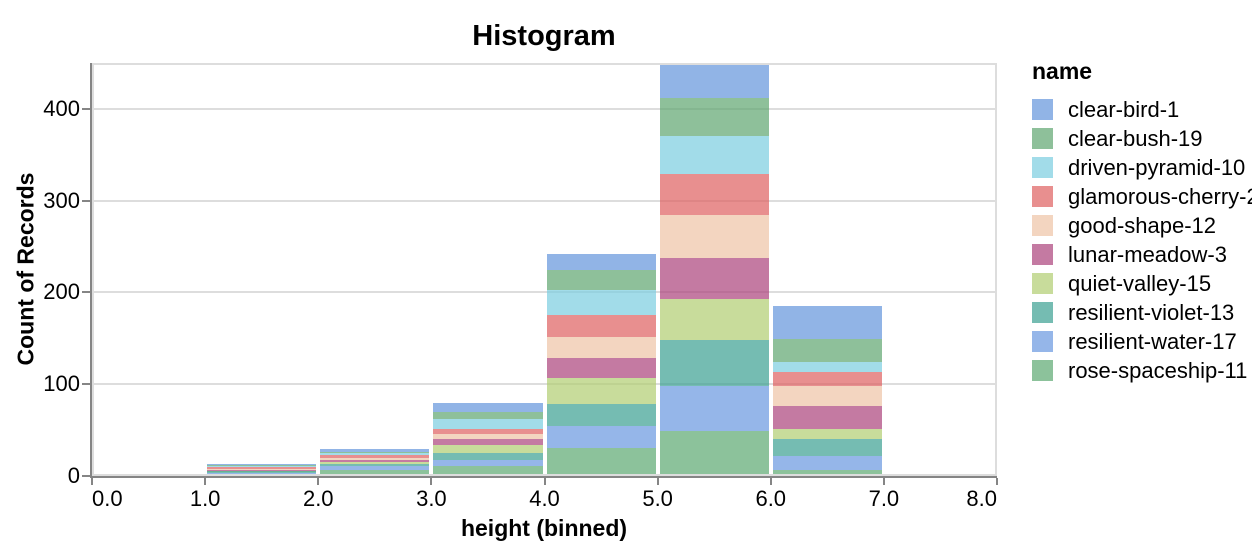  What do you see at coordinates (1142, 109) in the screenshot?
I see `legend-item-clear-bird-1: clear-bird-1` at bounding box center [1142, 109].